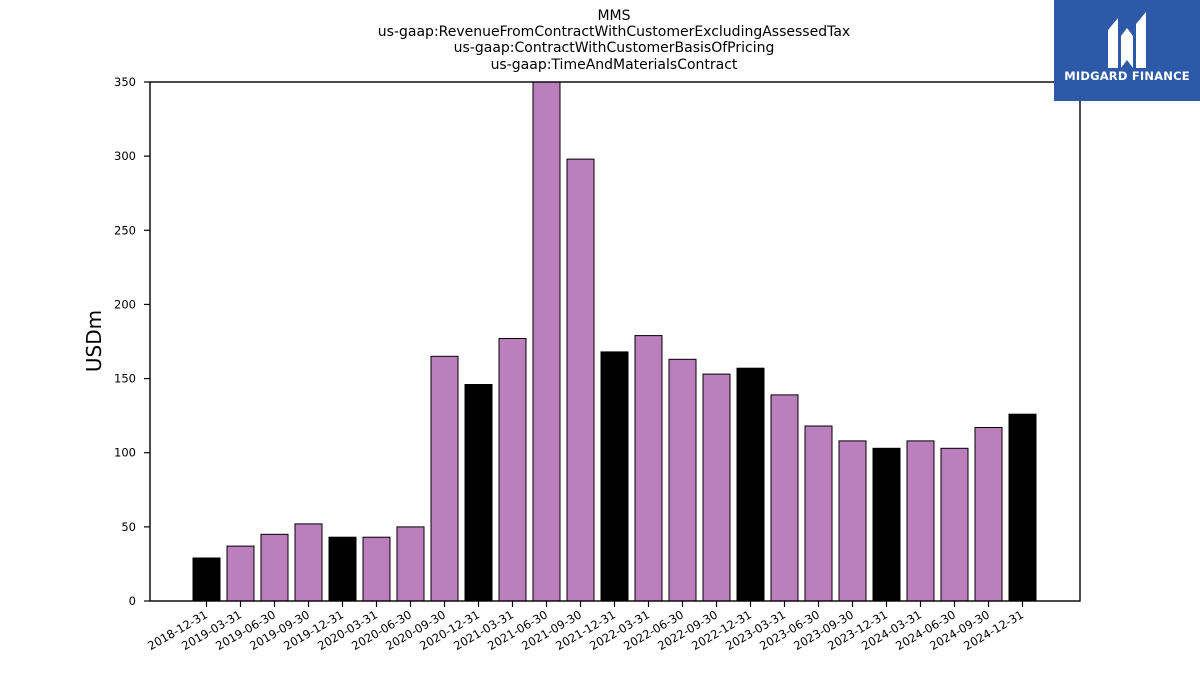  I want to click on y-tick-label: 150, so click(125, 379).